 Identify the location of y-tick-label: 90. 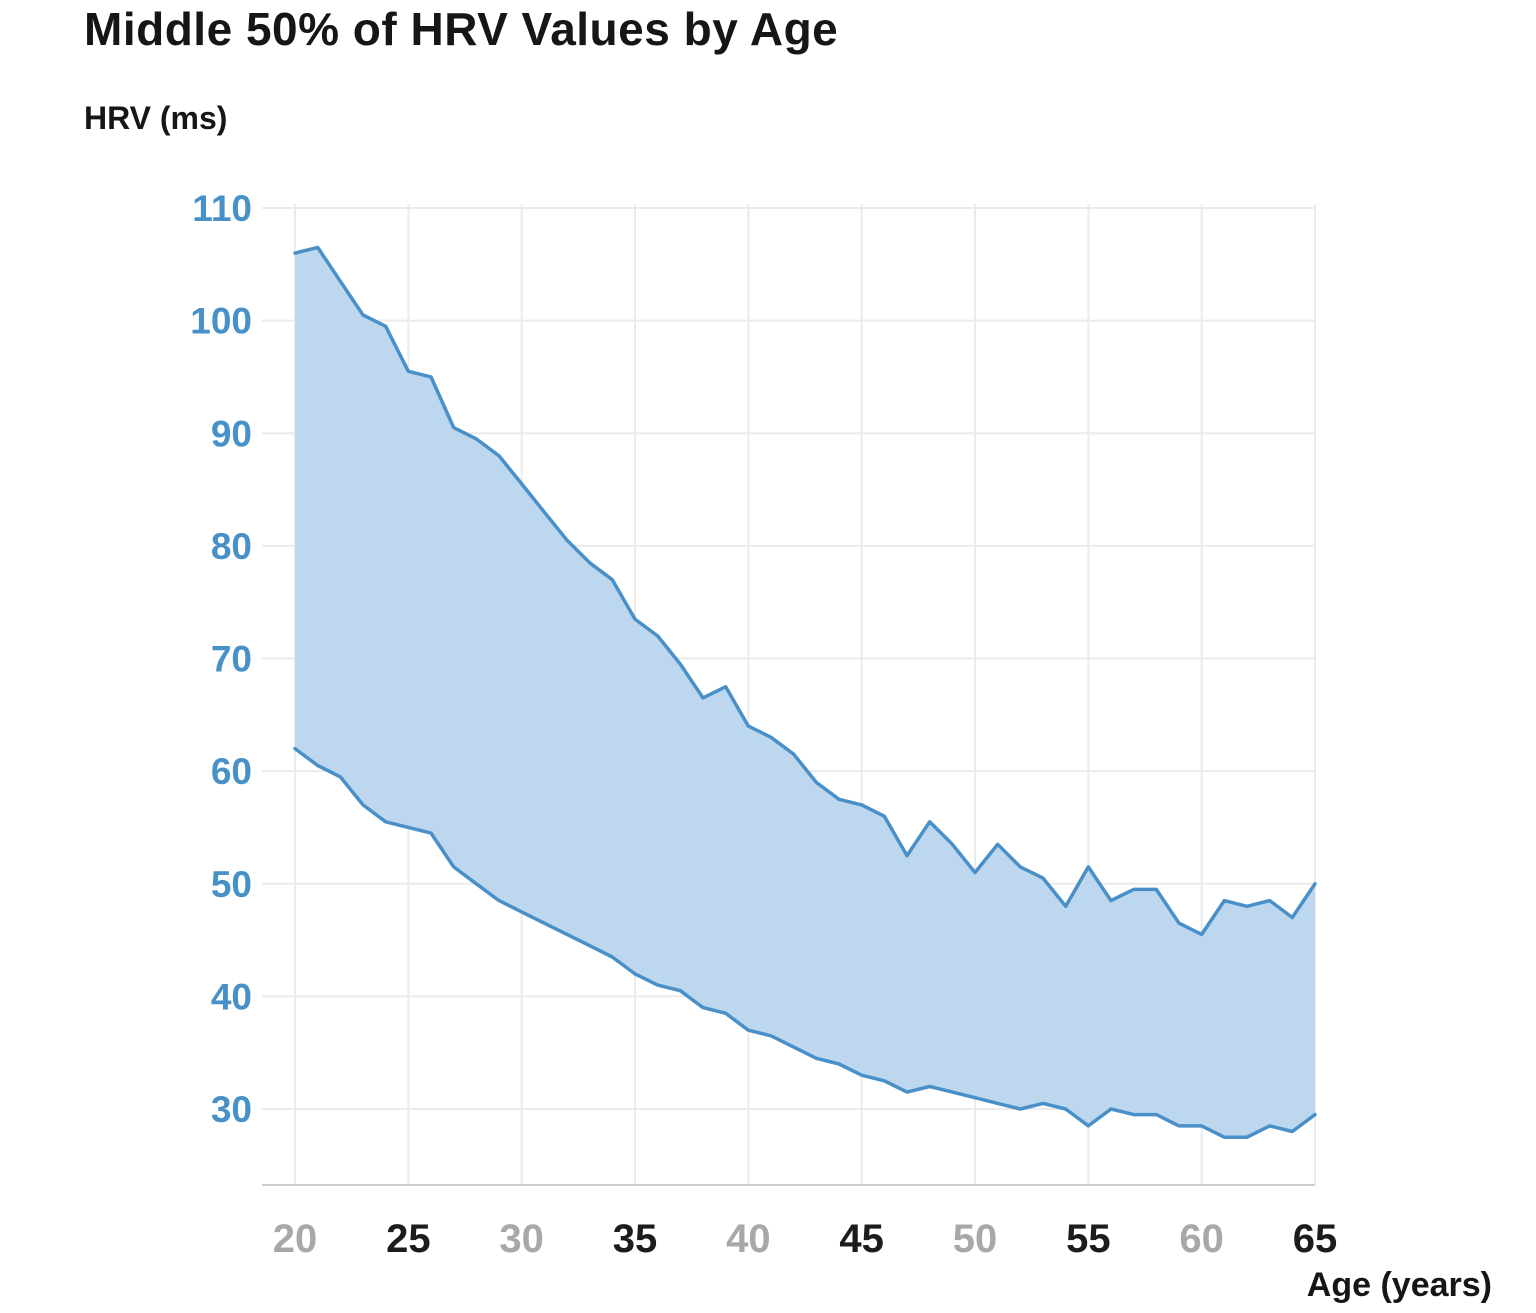
(231, 433).